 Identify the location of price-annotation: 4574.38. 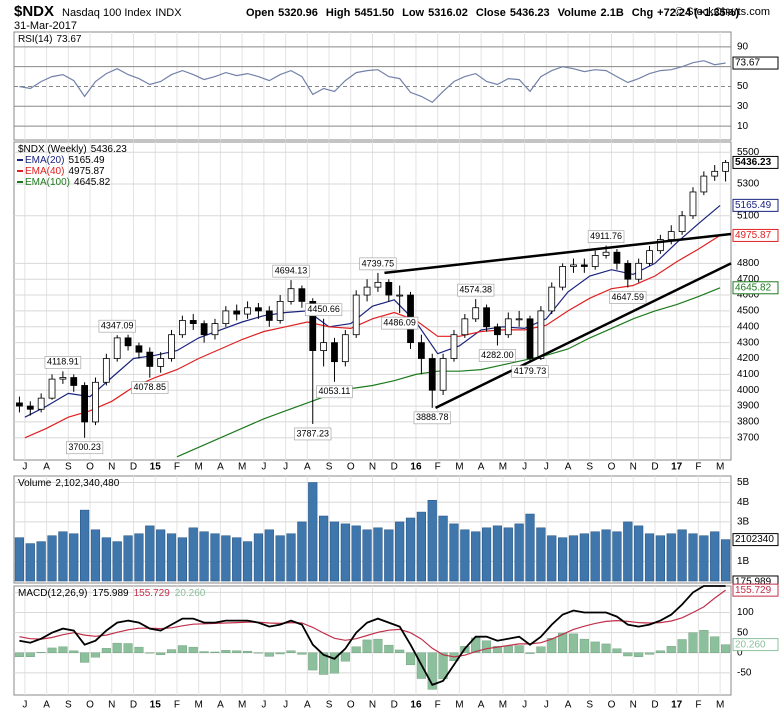
(476, 290).